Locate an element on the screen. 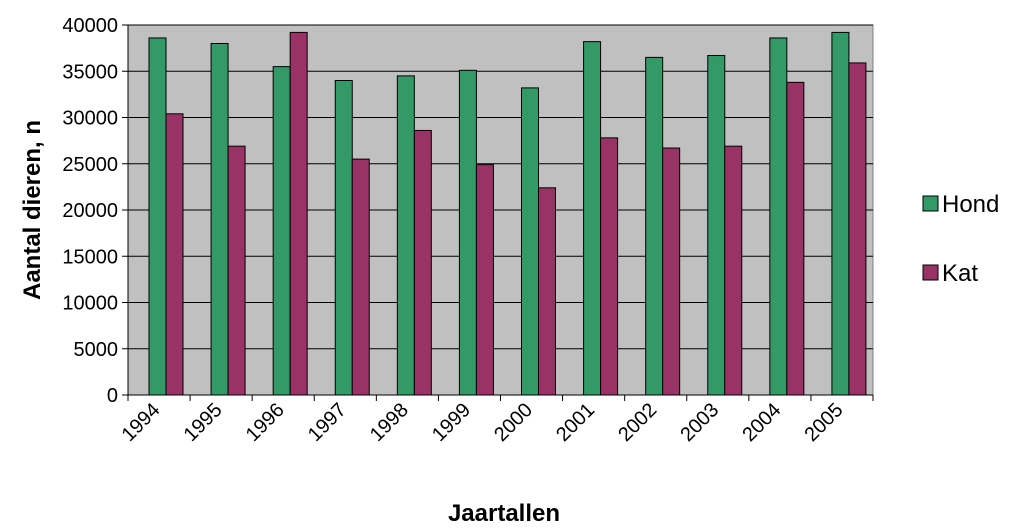 Image resolution: width=1019 pixels, height=531 pixels. bar-hond-1994 is located at coordinates (157, 216).